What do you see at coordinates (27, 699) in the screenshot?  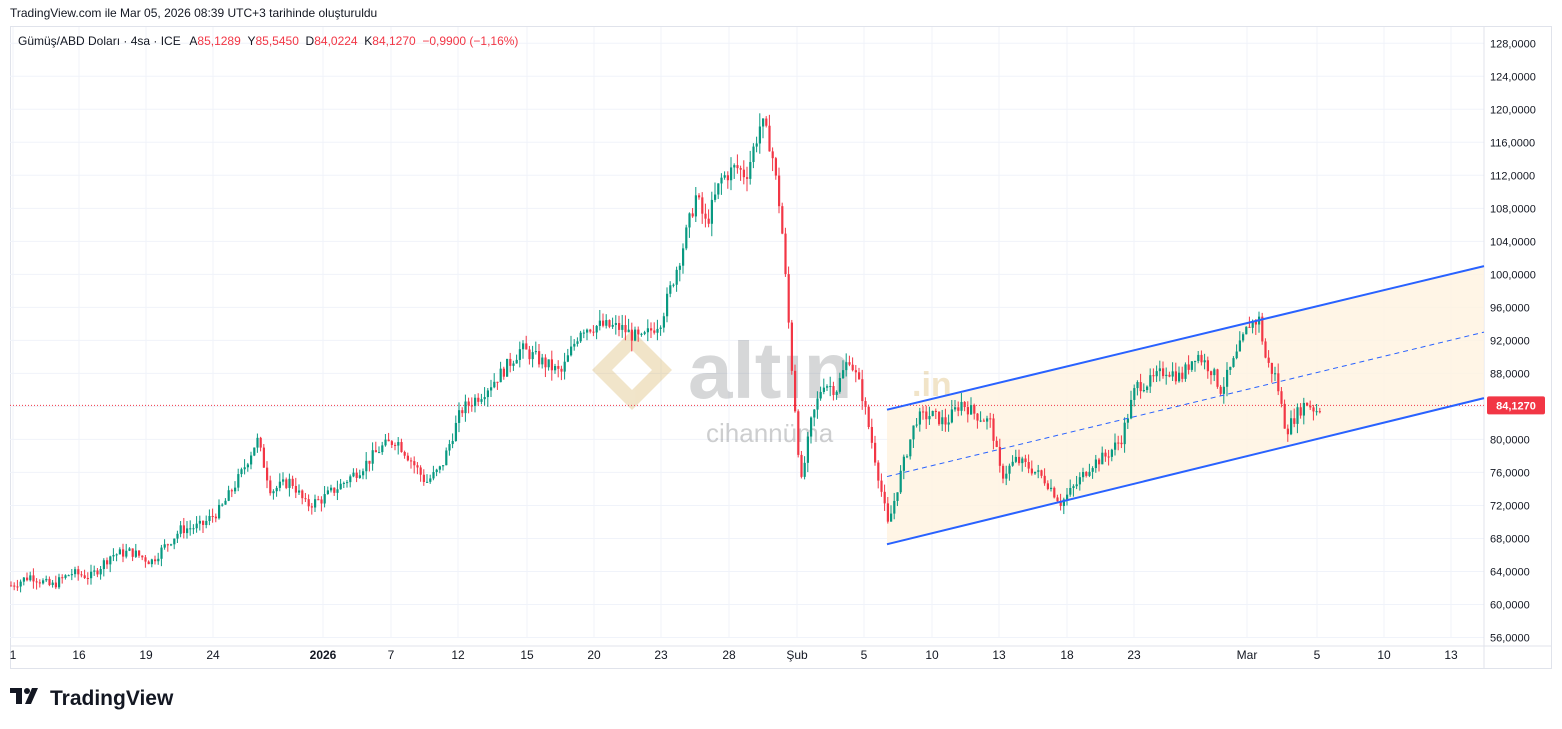 I see `tradingview-logo-icon` at bounding box center [27, 699].